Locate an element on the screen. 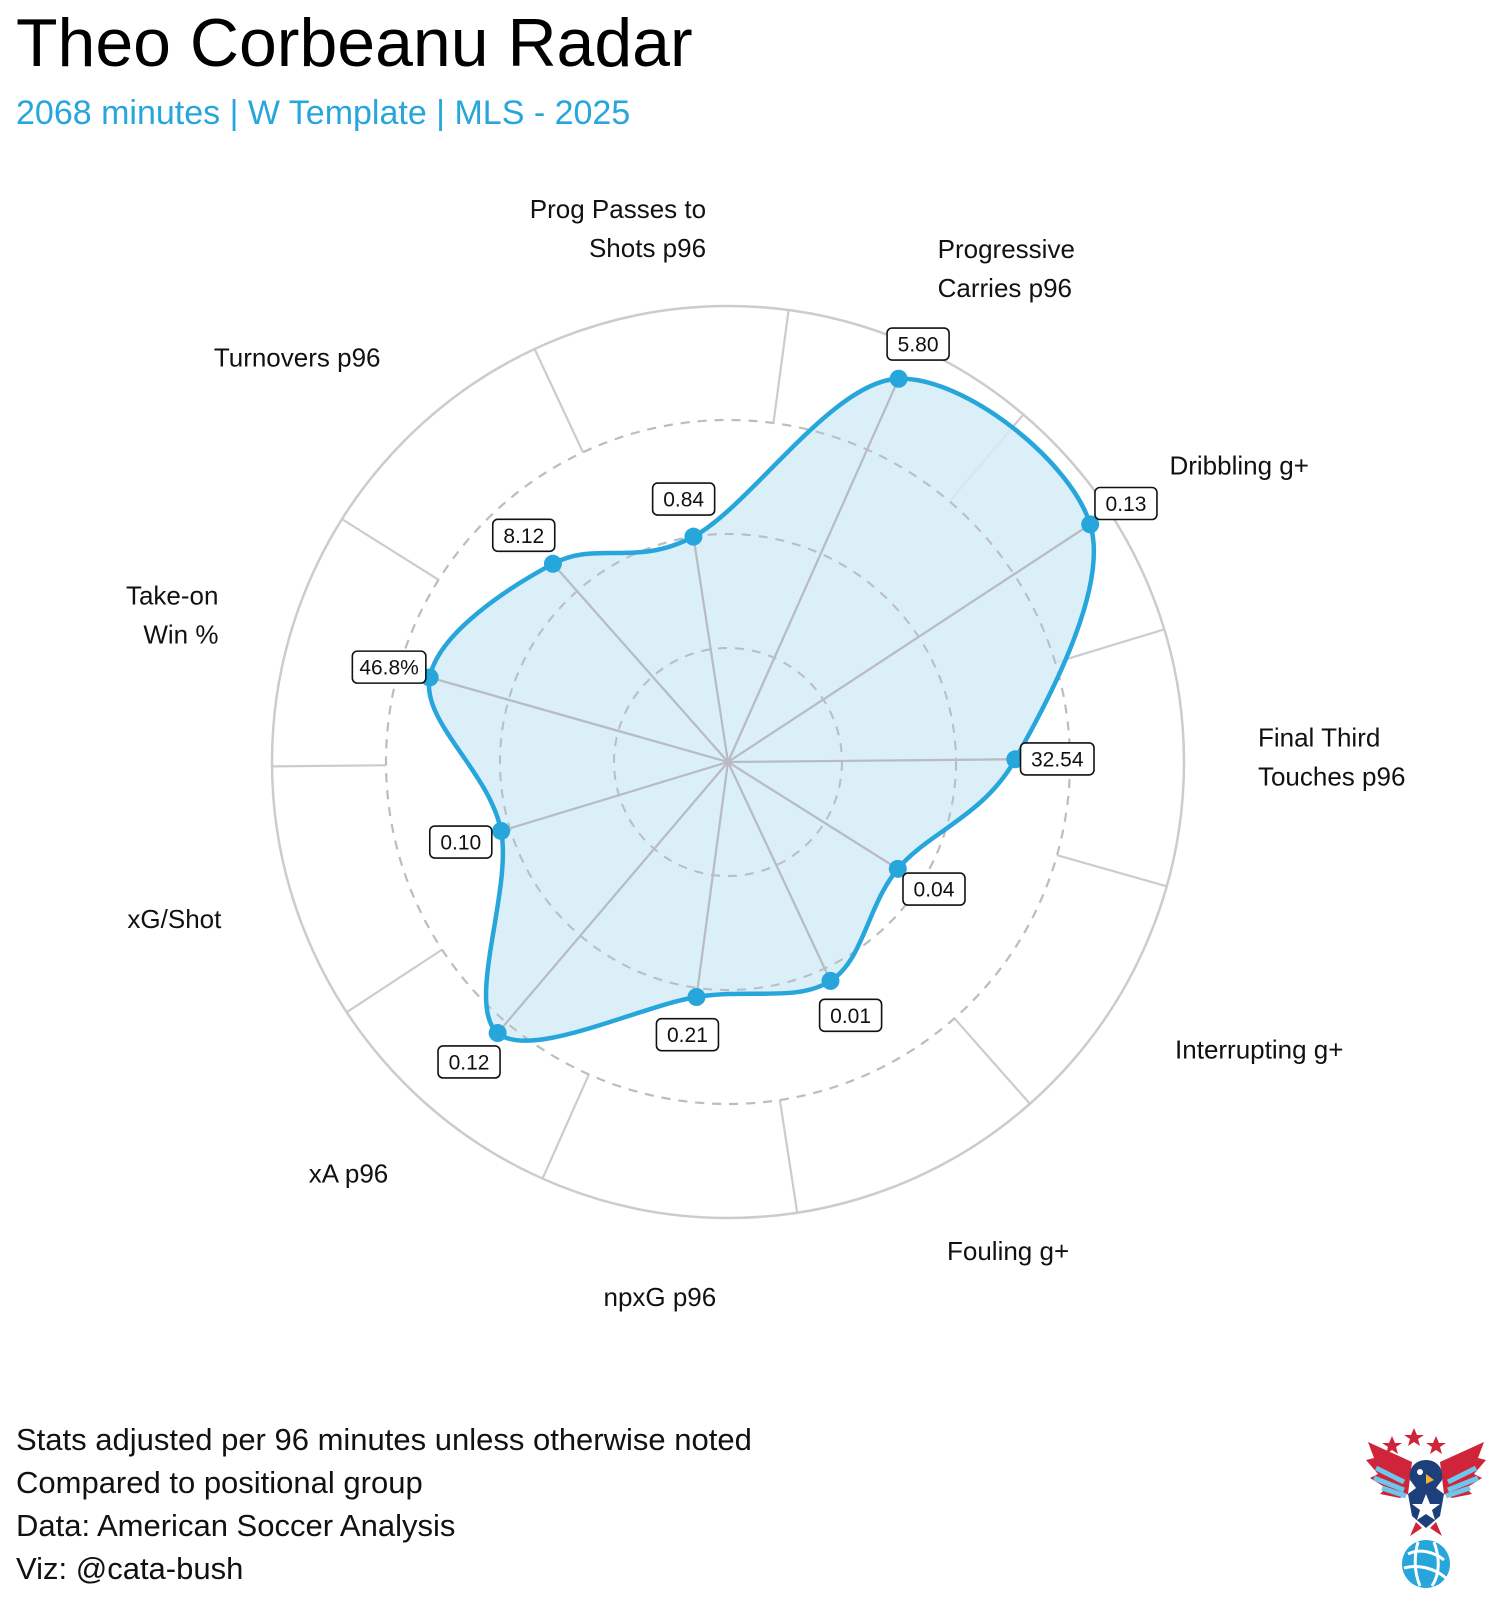  value-label-text: 46.8% is located at coordinates (389, 668).